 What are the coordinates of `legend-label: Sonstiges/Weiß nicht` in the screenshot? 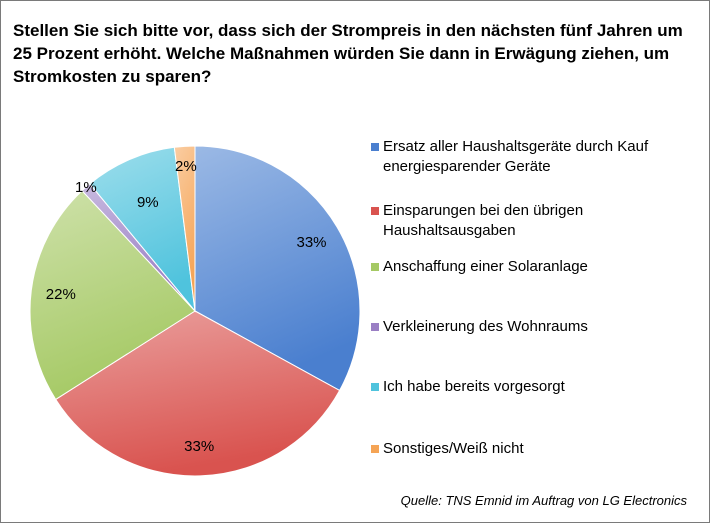 It's located at (453, 448).